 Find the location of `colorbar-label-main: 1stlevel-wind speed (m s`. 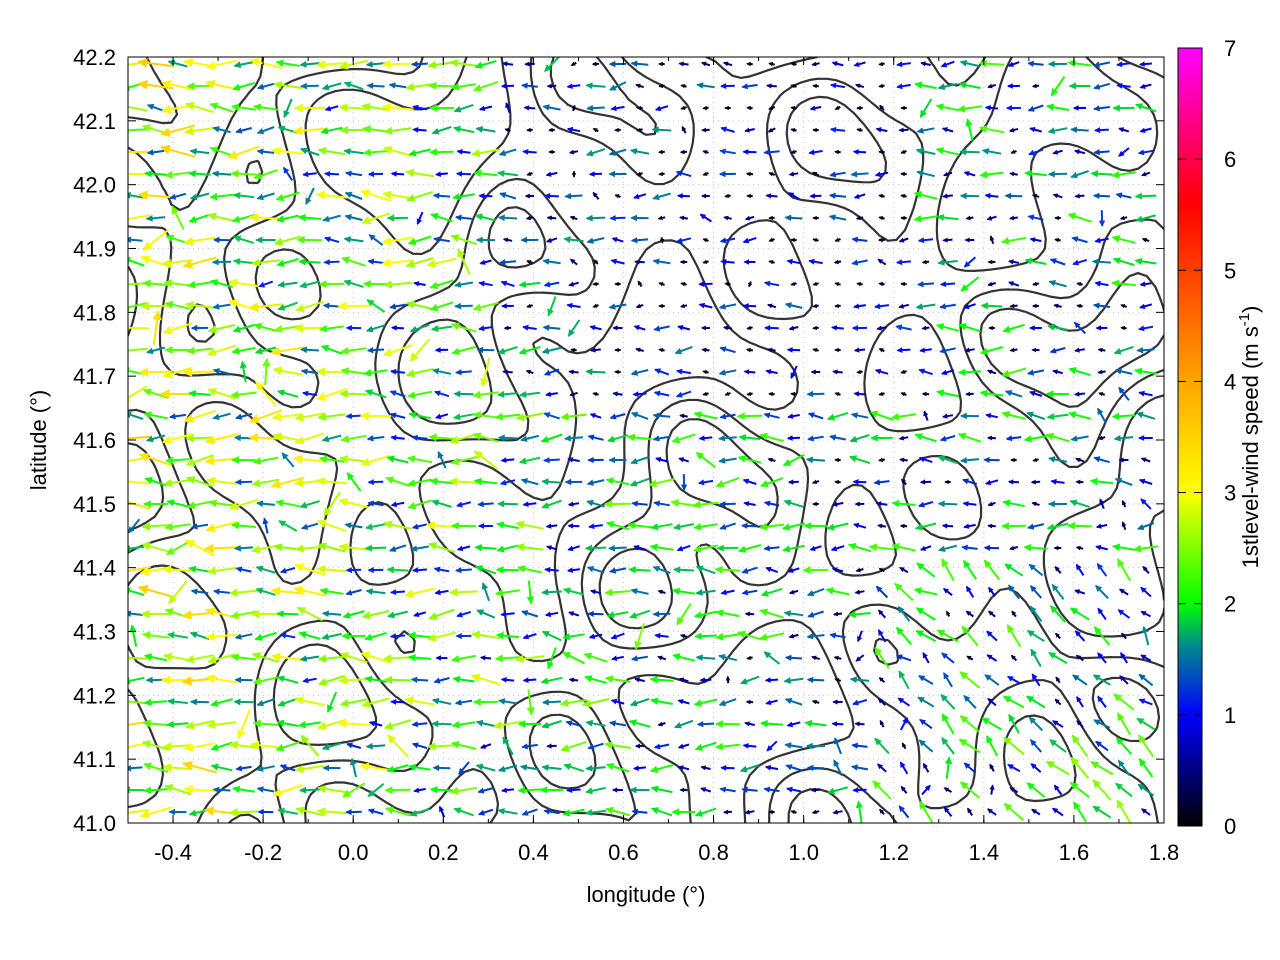

colorbar-label-main: 1stlevel-wind speed (m s is located at coordinates (1250, 447).